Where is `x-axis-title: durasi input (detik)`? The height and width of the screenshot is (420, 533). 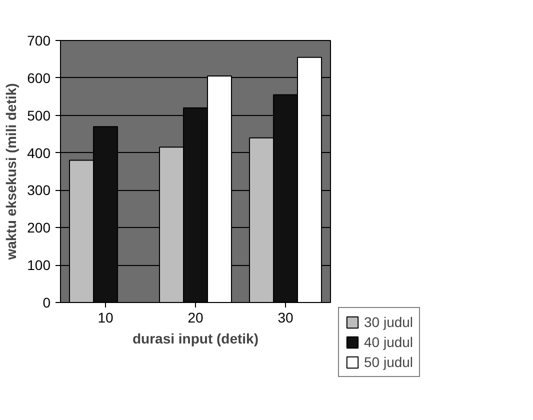
x-axis-title: durasi input (detik) is located at coordinates (195, 338).